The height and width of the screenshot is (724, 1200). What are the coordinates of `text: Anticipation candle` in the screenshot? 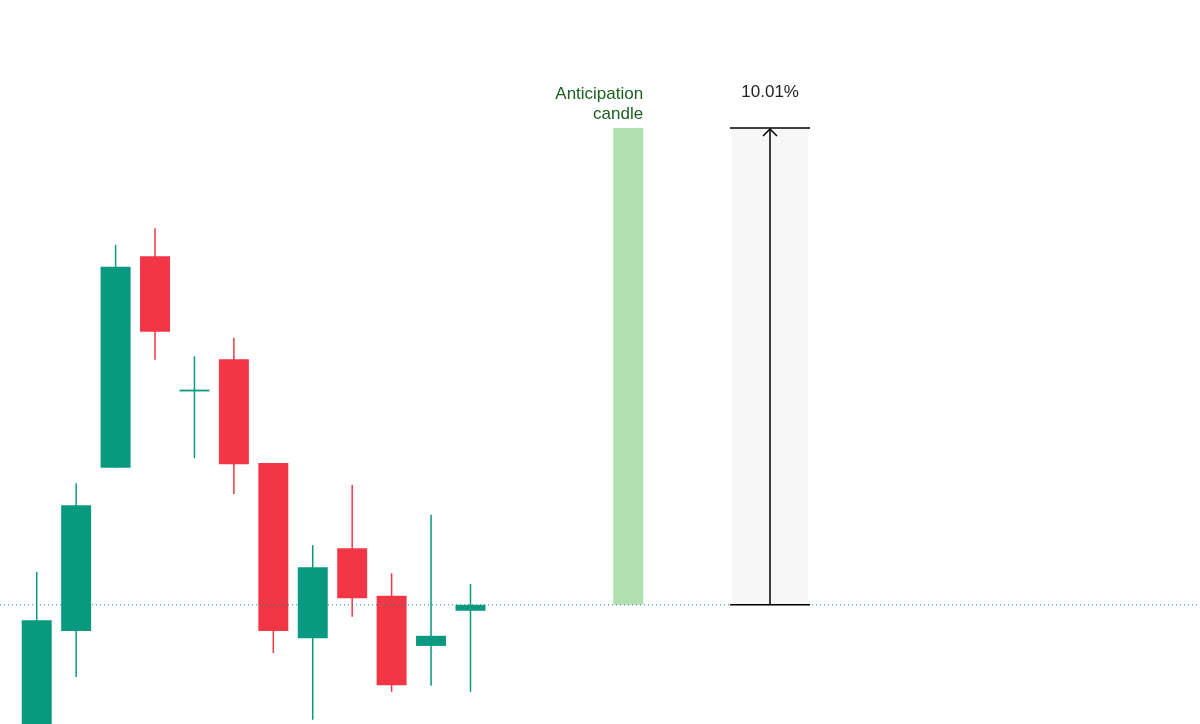 It's located at (599, 104).